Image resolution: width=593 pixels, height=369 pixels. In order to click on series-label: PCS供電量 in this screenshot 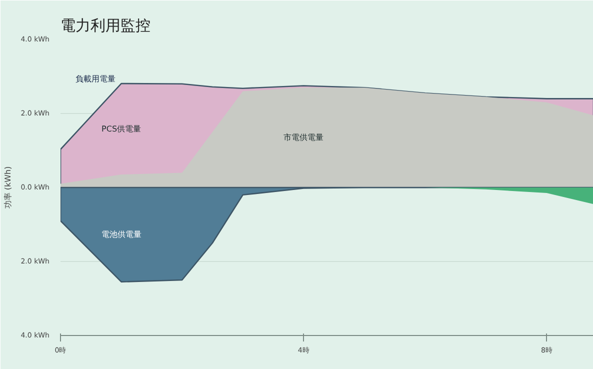, I will do `click(122, 129)`.